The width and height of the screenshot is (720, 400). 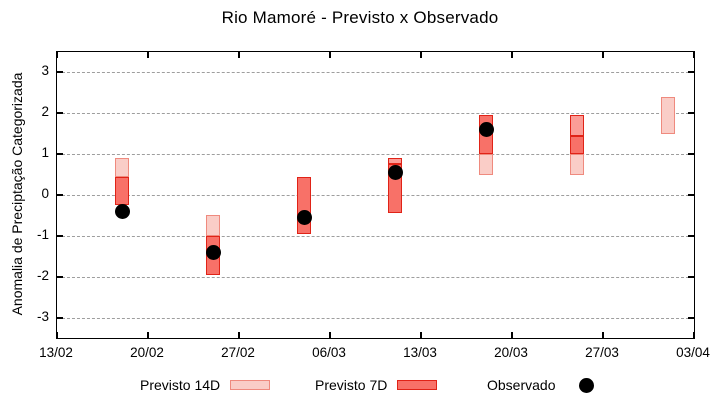 I want to click on legend-swatch-previsto-14d-icon, so click(x=250, y=385).